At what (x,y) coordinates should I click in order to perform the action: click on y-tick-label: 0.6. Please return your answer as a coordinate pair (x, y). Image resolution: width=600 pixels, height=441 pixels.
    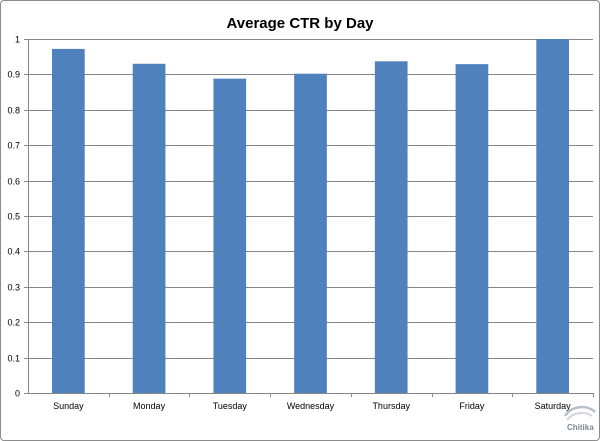
    Looking at the image, I should click on (13, 182).